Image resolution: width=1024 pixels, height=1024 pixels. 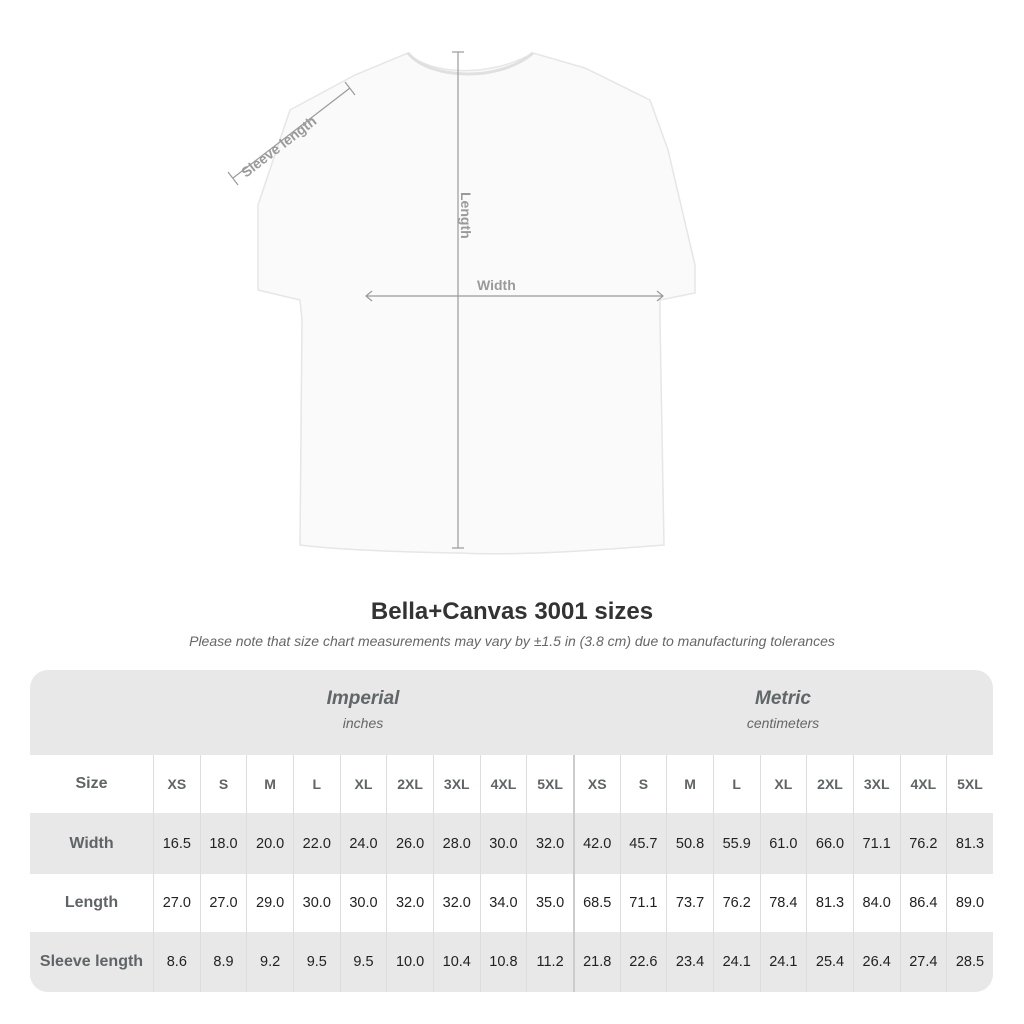 What do you see at coordinates (91, 961) in the screenshot?
I see `row-label: Sleeve length` at bounding box center [91, 961].